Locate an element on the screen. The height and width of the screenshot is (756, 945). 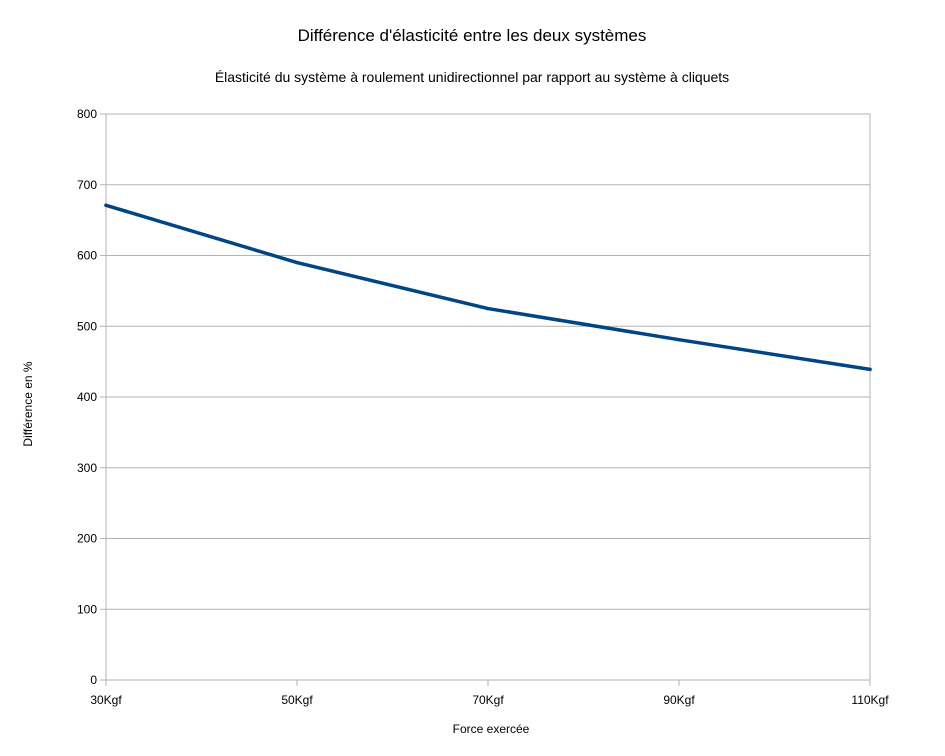
x-tick-label: 110Kgf is located at coordinates (870, 700).